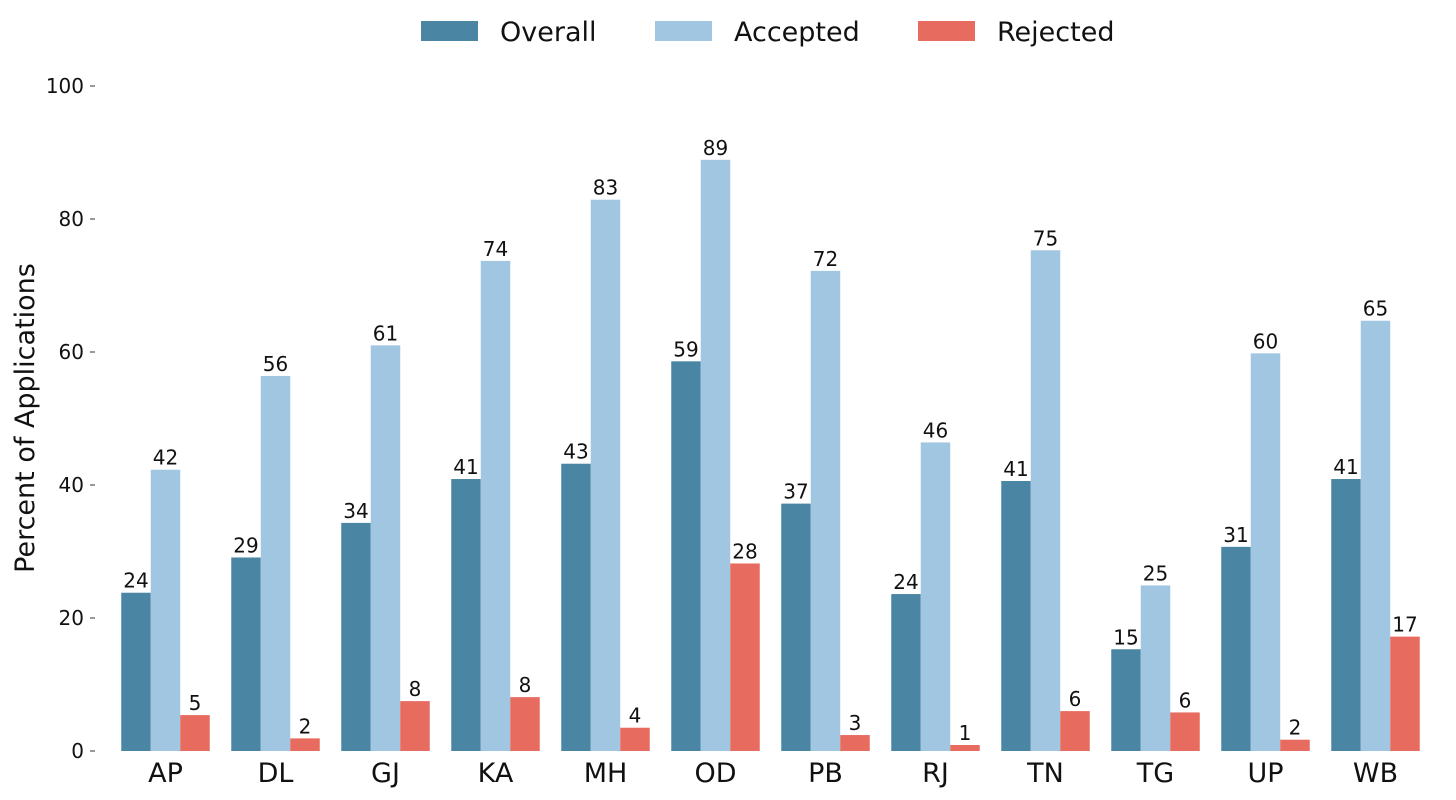 The height and width of the screenshot is (800, 1456). Describe the element at coordinates (65, 86) in the screenshot. I see `y-tick-label: 100` at that location.